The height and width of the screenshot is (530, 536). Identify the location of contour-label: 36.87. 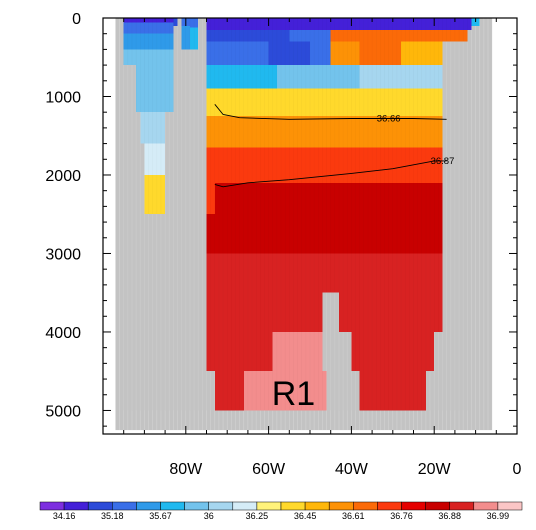
(443, 161).